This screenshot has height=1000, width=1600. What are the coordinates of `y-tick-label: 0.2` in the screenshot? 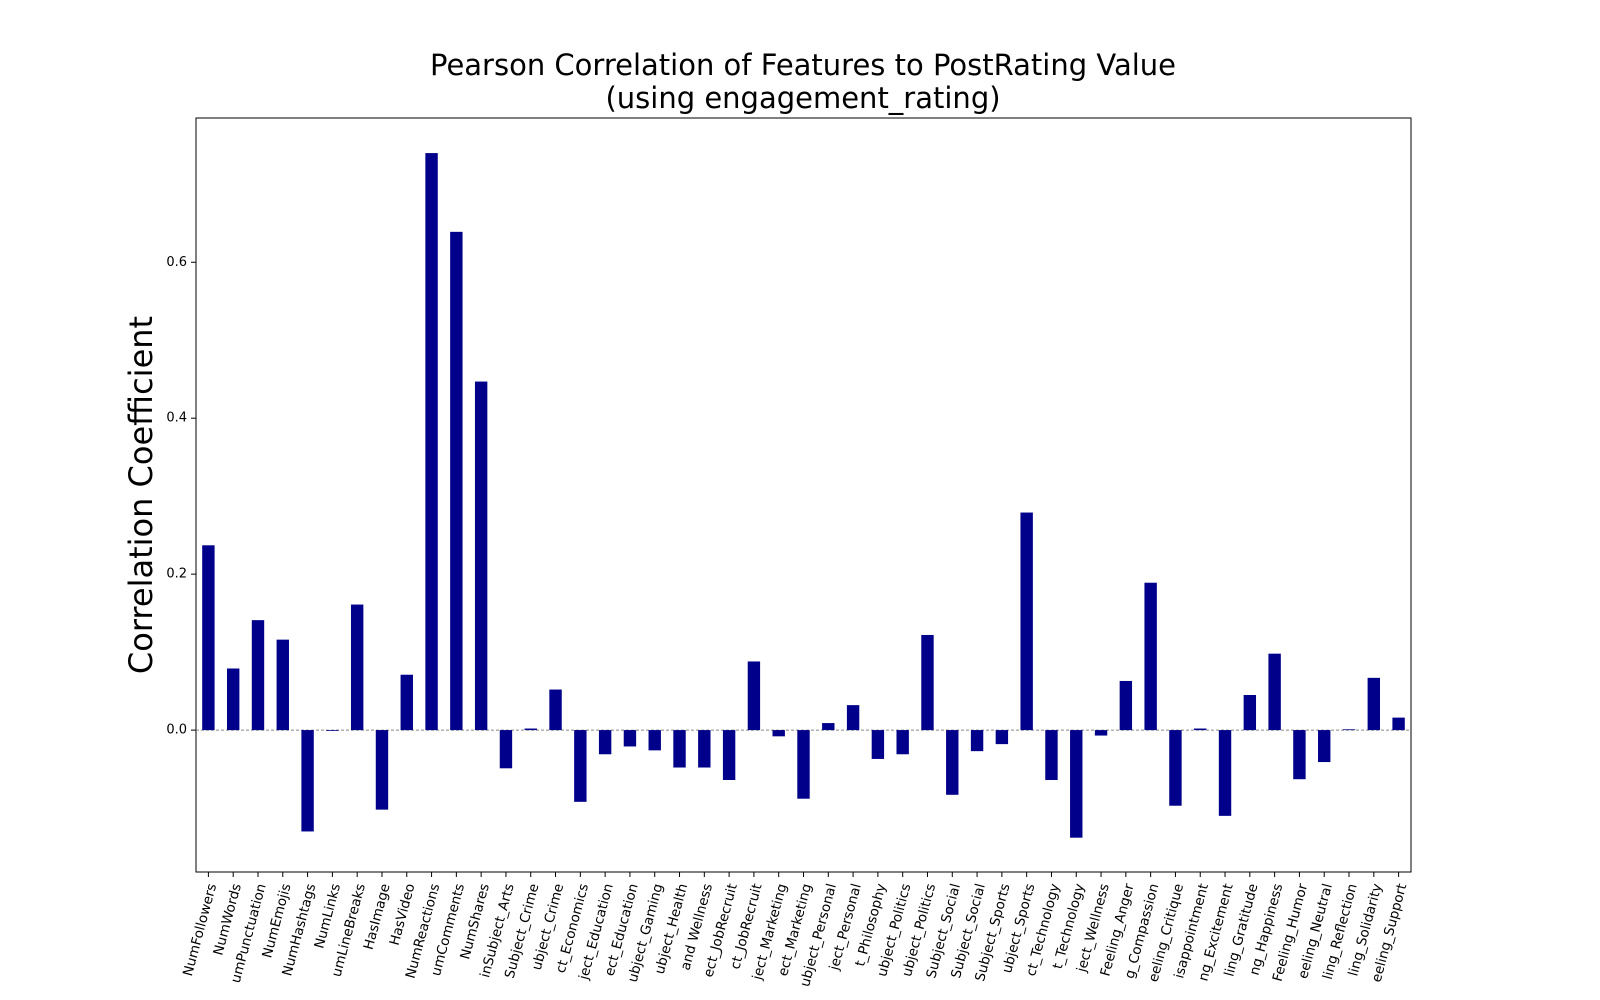 It's located at (176, 574).